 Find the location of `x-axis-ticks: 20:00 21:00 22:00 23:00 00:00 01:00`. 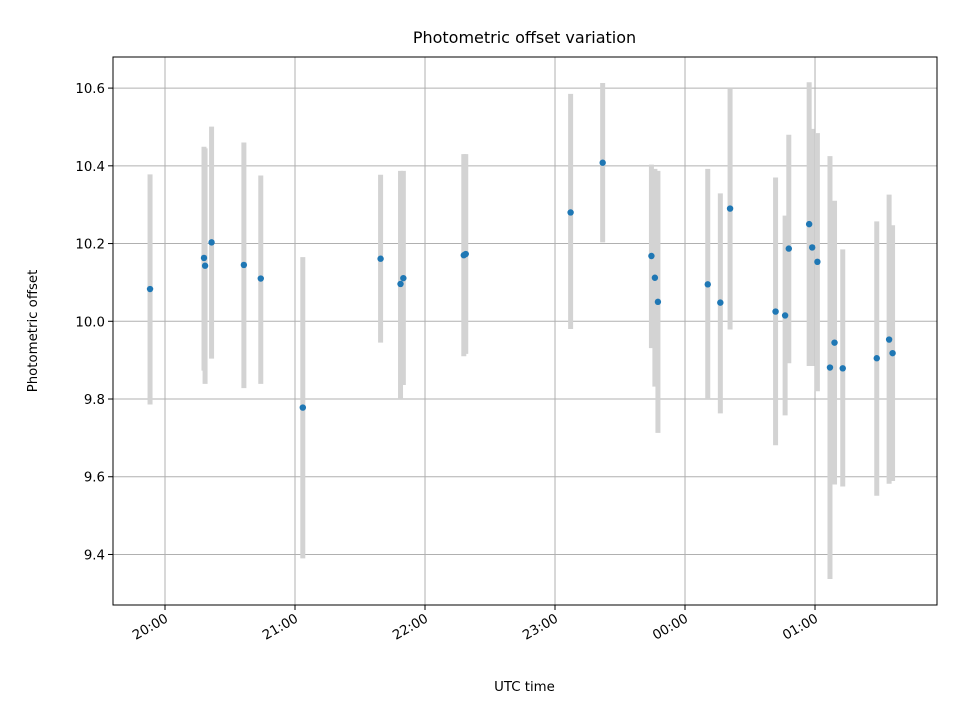

x-axis-ticks: 20:00 21:00 22:00 23:00 00:00 01:00 is located at coordinates (475, 624).